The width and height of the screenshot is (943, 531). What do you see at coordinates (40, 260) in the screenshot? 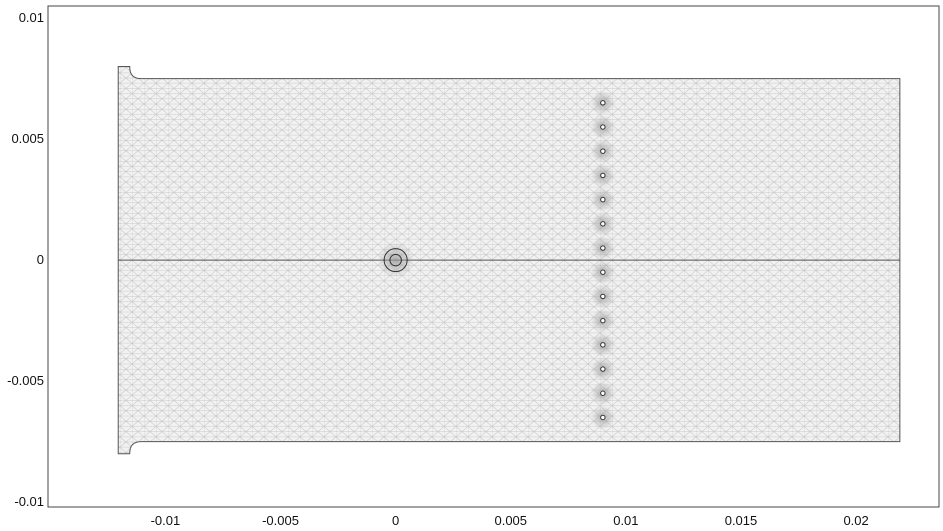
I see `y-tick-label: 0` at bounding box center [40, 260].